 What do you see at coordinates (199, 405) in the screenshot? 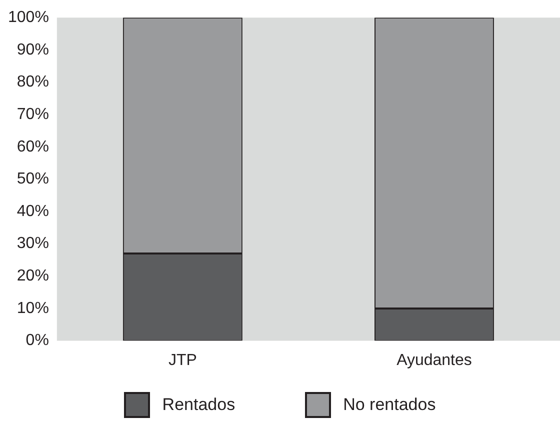
I see `legend-label: Rentados` at bounding box center [199, 405].